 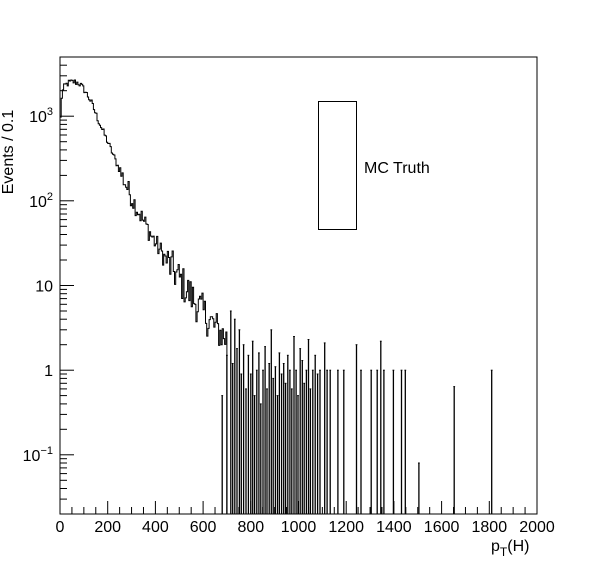 I want to click on x-tick-labels: 0 200 400 600 800 1000 1200 1400 1600 1800 2000, so click(x=305, y=527).